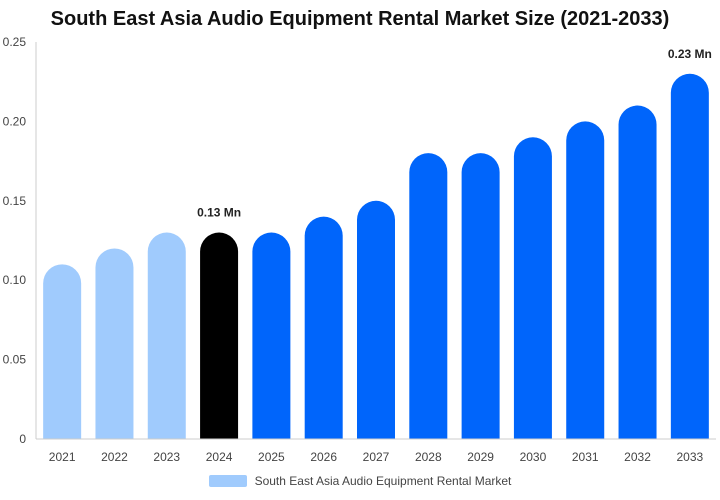 This screenshot has height=500, width=720. What do you see at coordinates (15, 42) in the screenshot?
I see `y-tick-label: 0.25` at bounding box center [15, 42].